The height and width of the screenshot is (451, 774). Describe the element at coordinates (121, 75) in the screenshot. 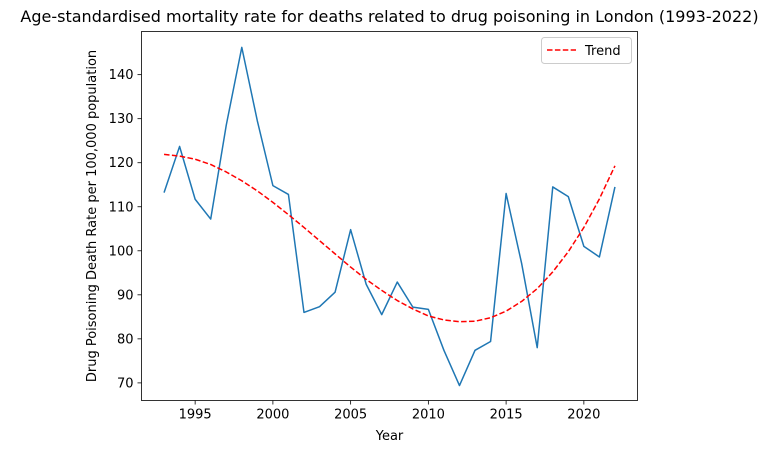

I see `y-tick-label: 140` at that location.